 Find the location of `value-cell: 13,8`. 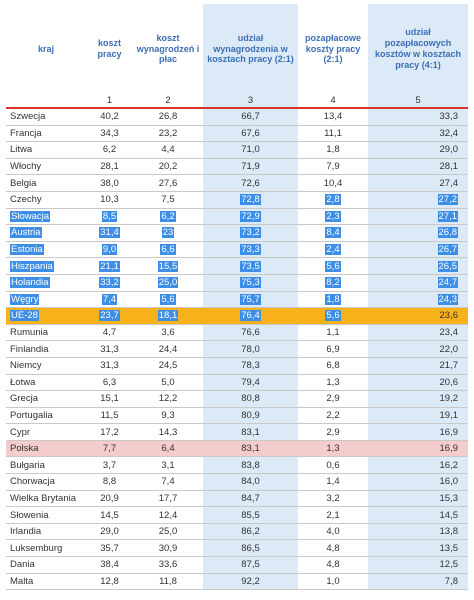

value-cell: 13,8 is located at coordinates (418, 532).